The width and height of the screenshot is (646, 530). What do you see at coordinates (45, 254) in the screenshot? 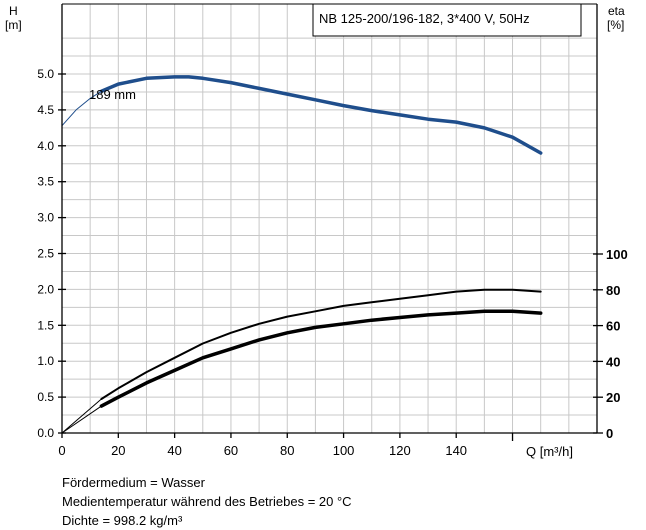
I see `y-left-tick-label: 2.5` at bounding box center [45, 254].